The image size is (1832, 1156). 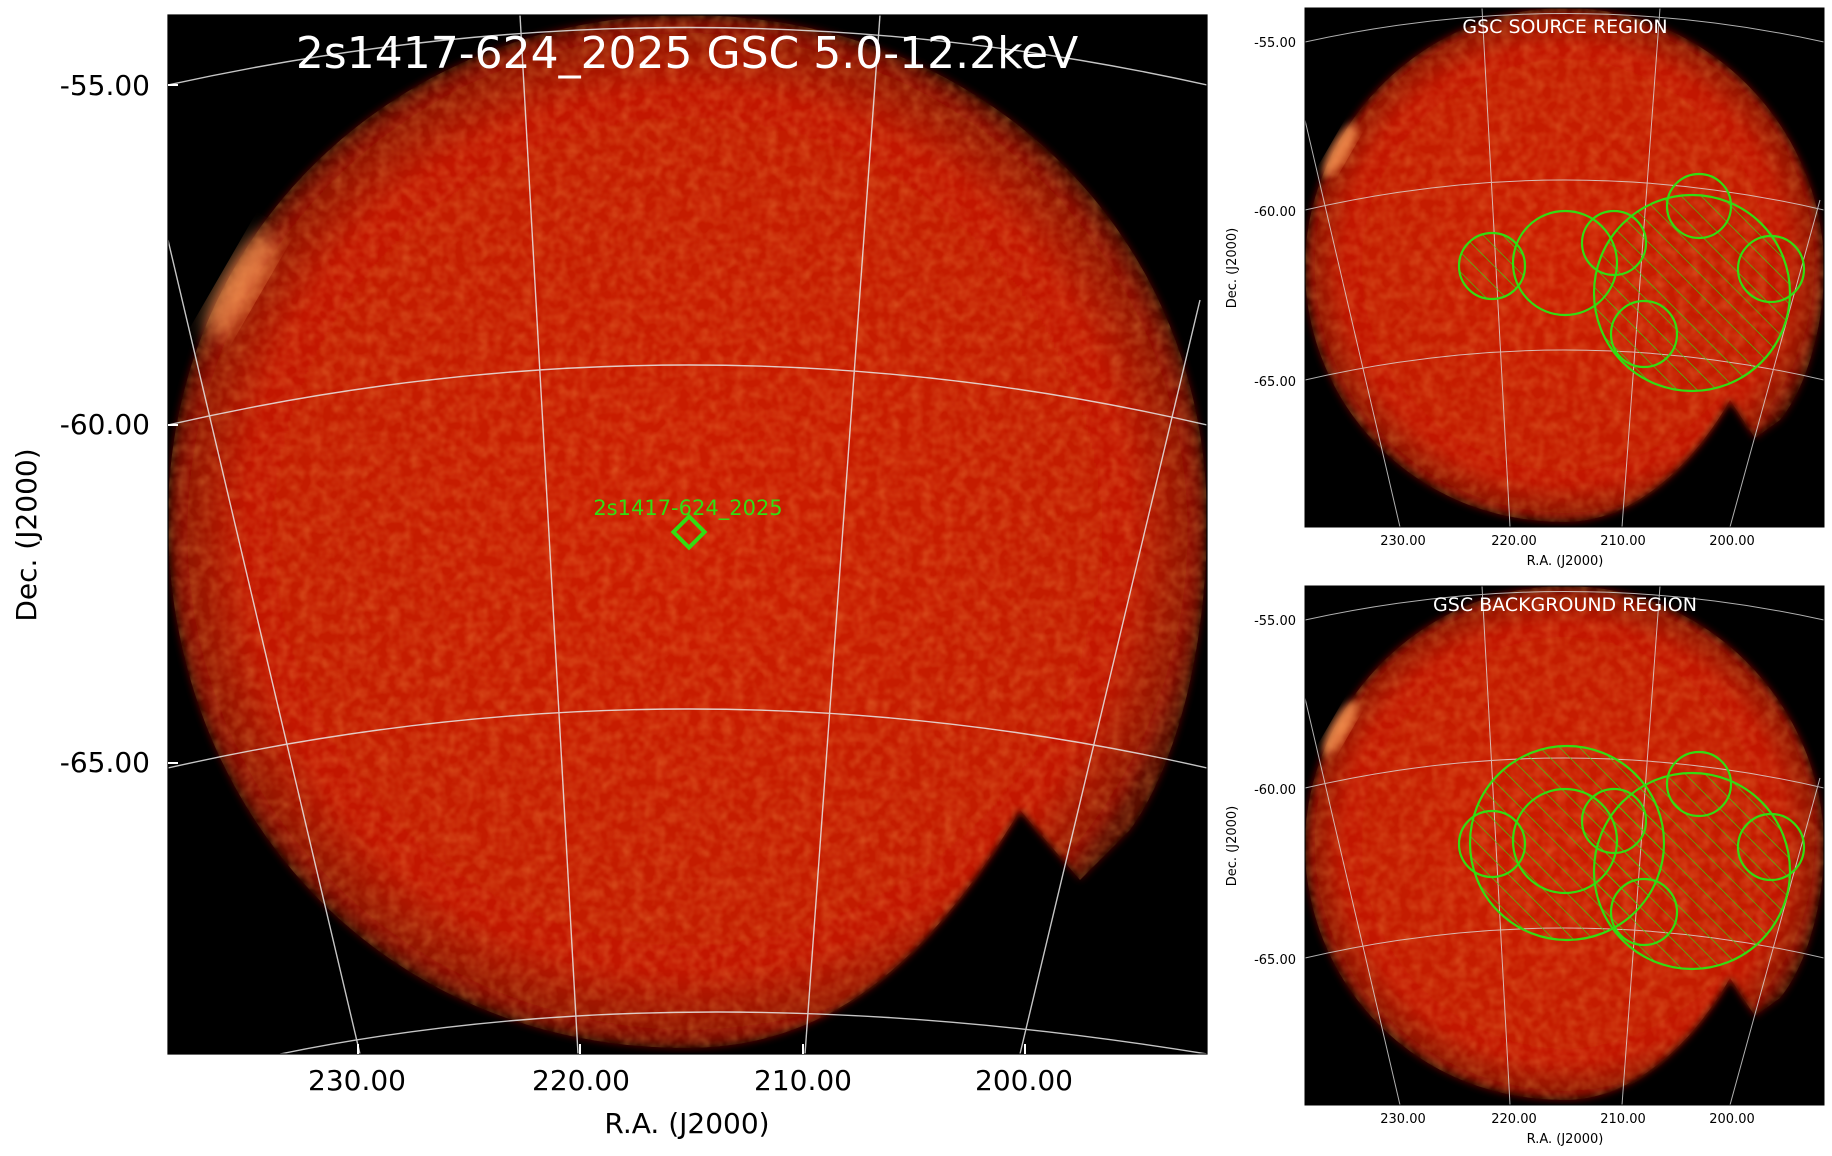 I want to click on main-y-axis-label: Dec. (J2000), so click(x=26, y=534).